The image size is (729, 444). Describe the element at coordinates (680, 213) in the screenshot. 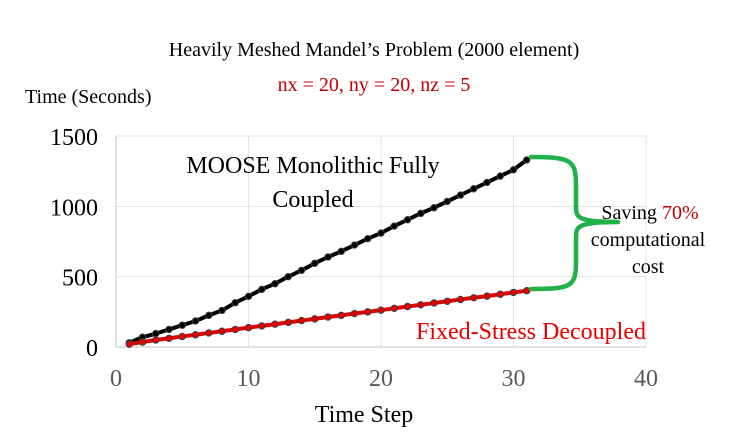

I see `saving-value: 70%` at that location.